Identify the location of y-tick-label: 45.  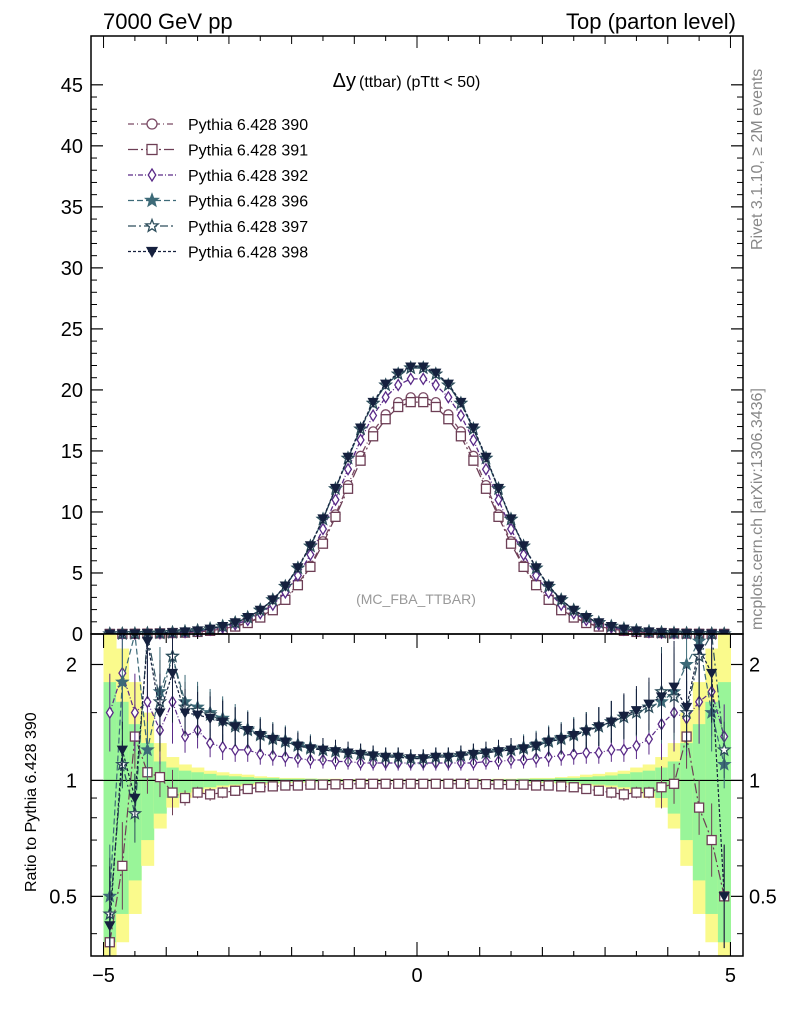
(72, 86).